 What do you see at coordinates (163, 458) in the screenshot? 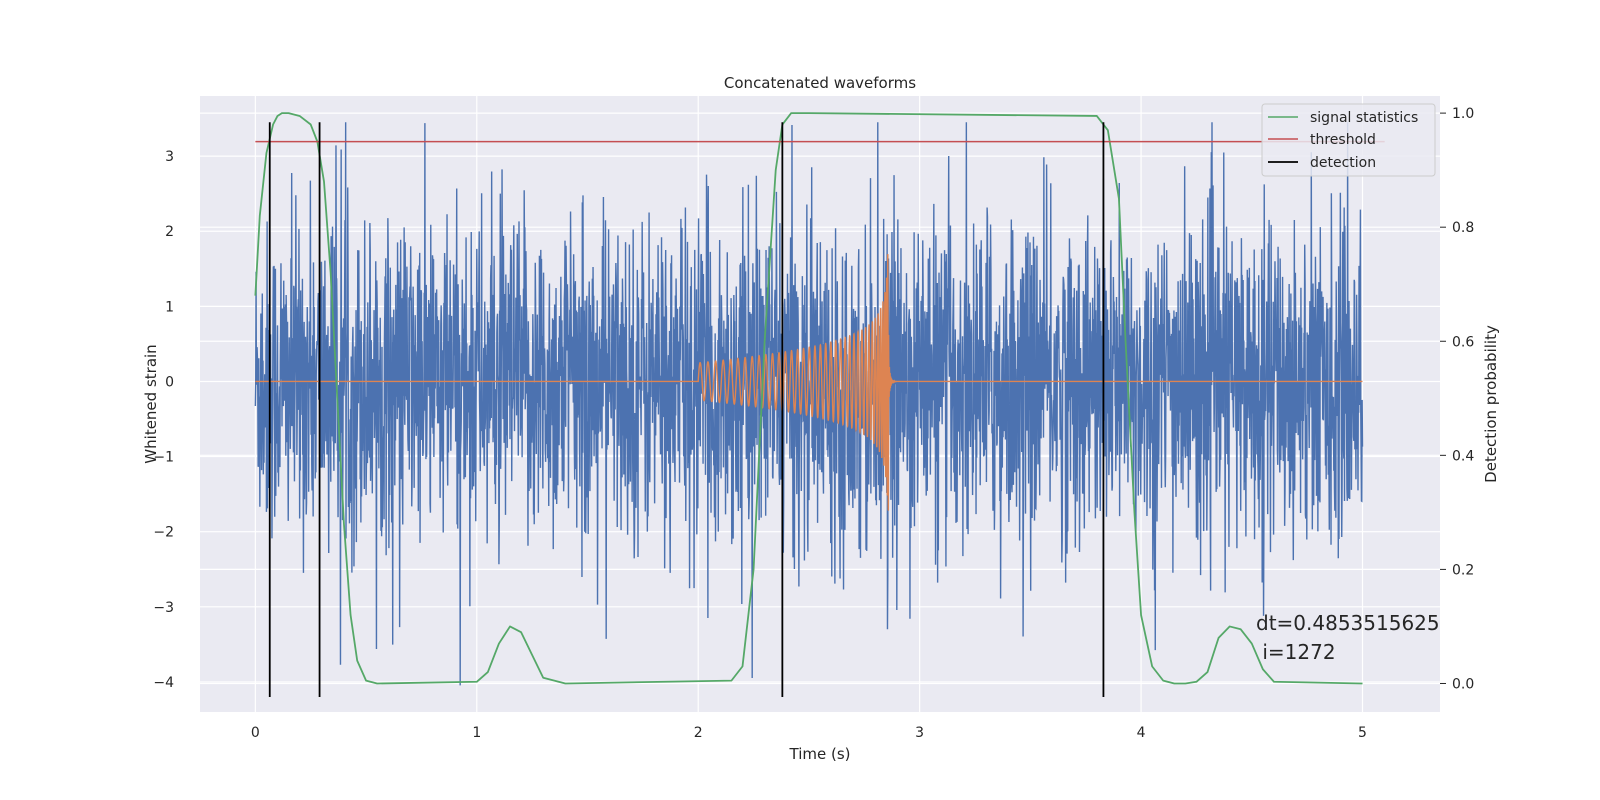
I see `y-tick-label: −1` at bounding box center [163, 458].